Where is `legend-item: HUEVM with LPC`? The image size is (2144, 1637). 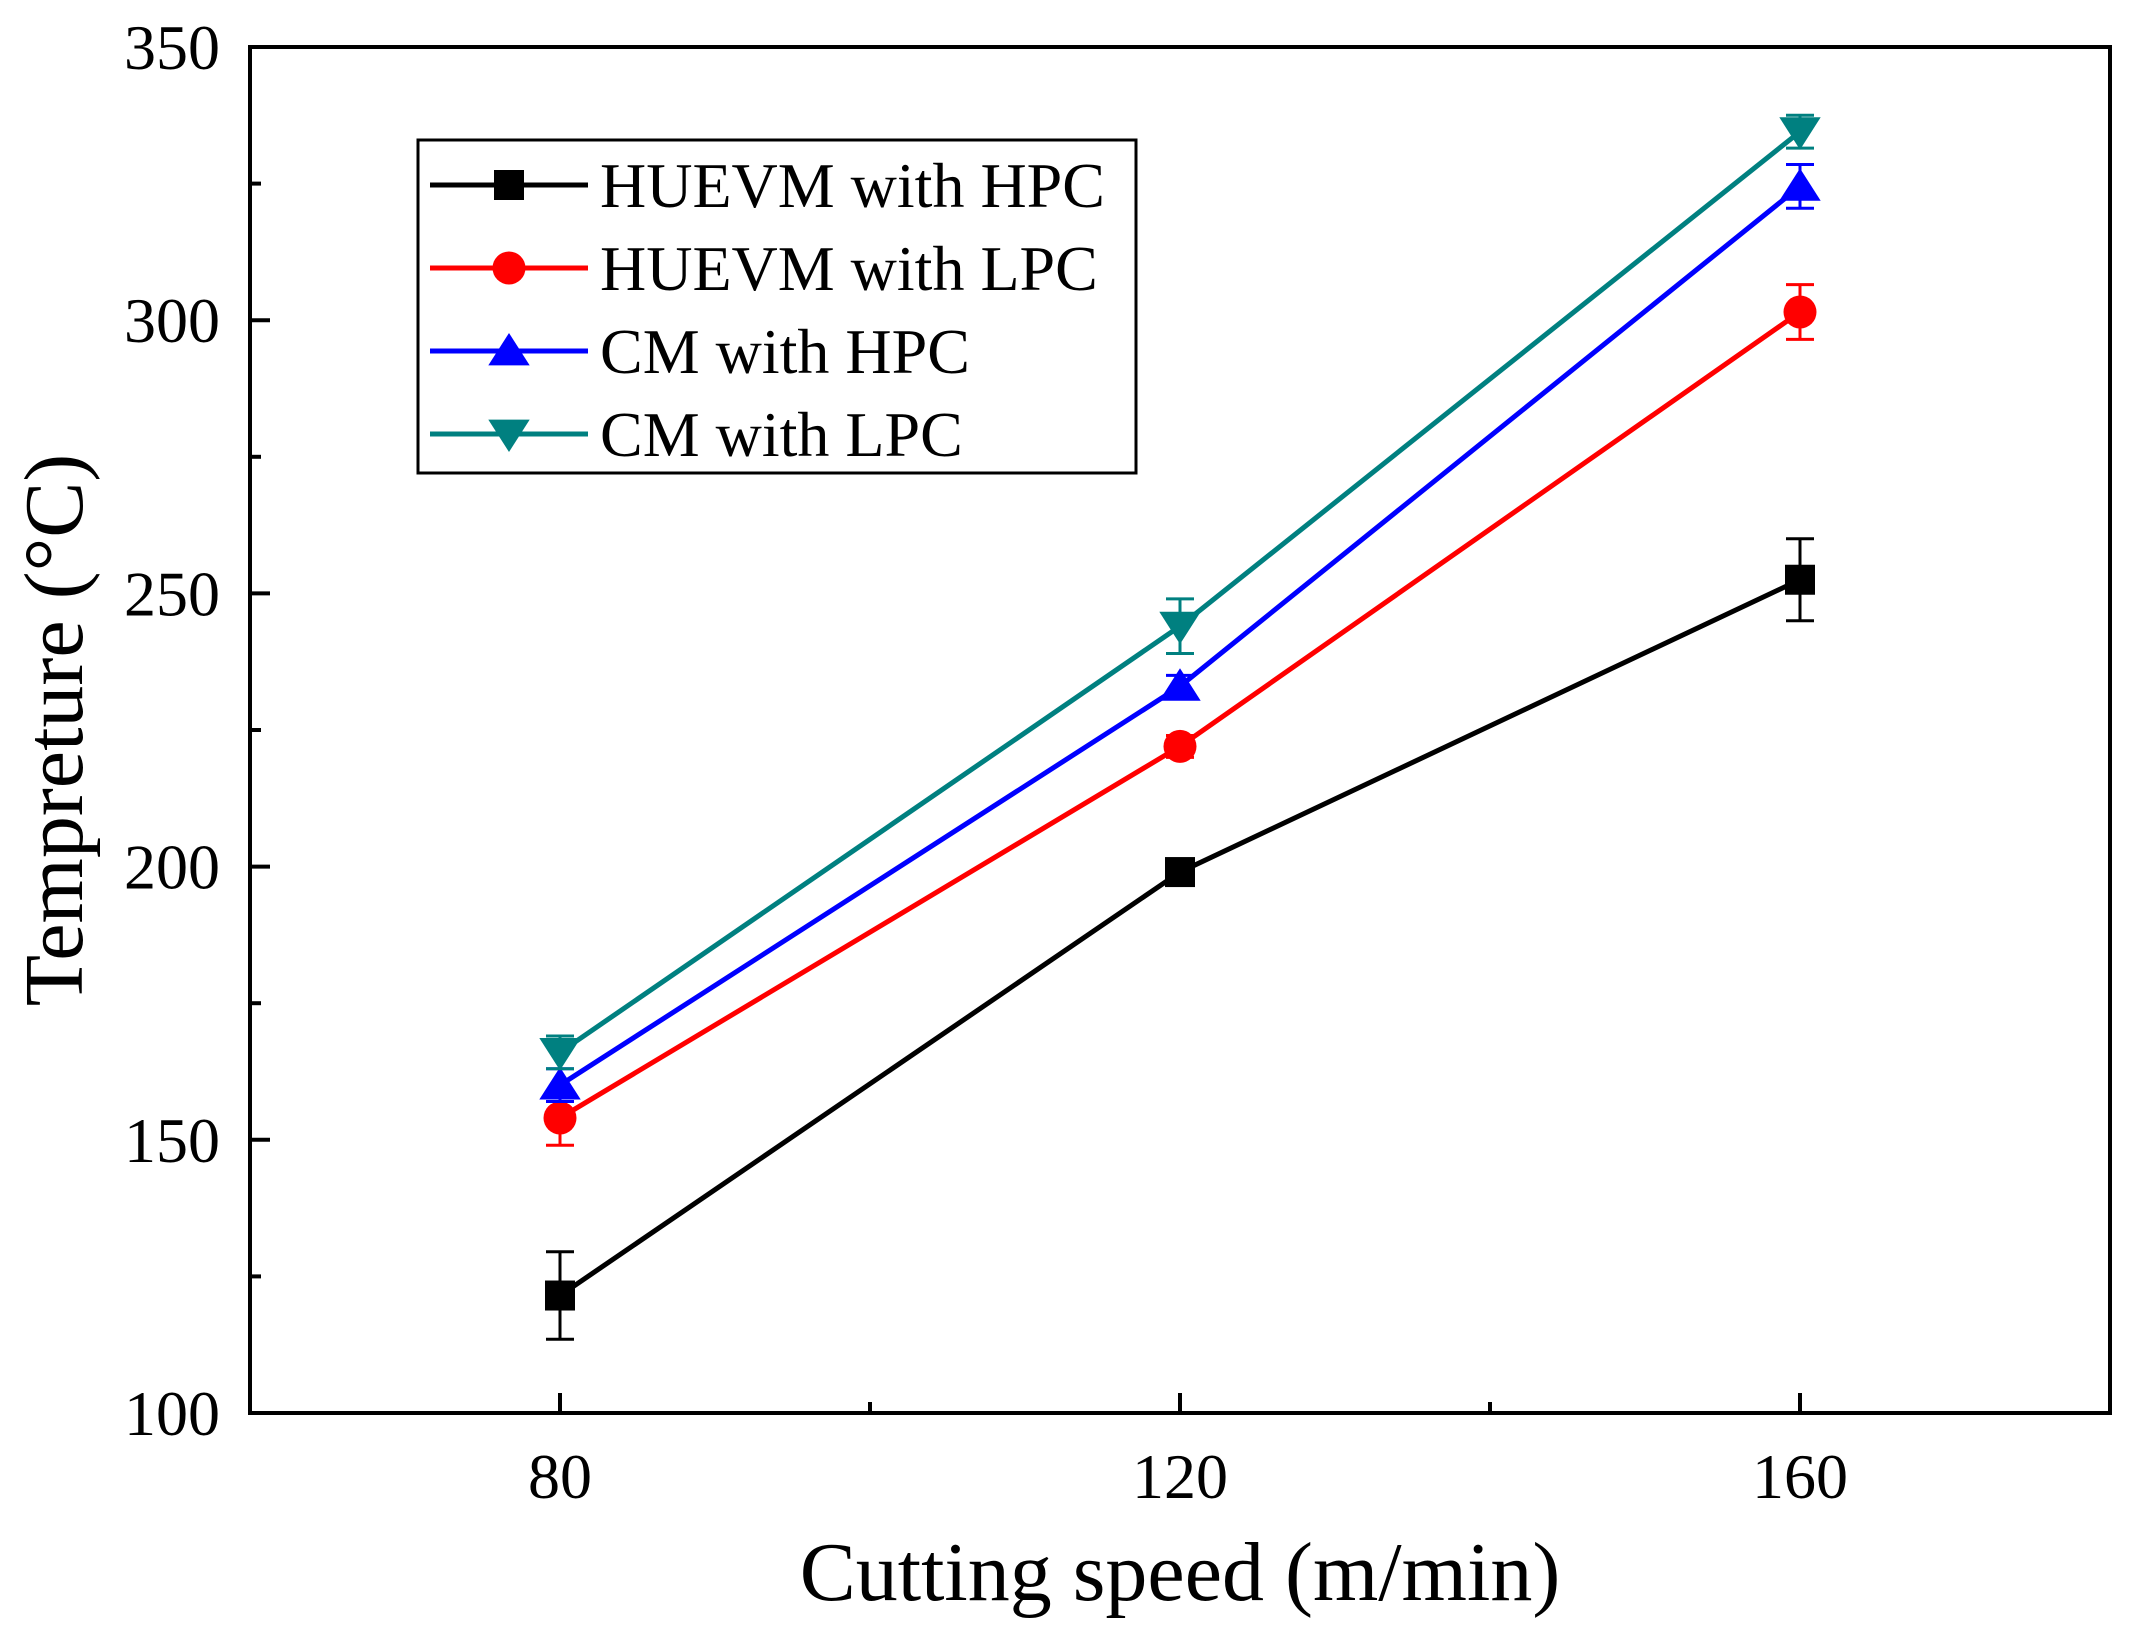 legend-item: HUEVM with LPC is located at coordinates (764, 268).